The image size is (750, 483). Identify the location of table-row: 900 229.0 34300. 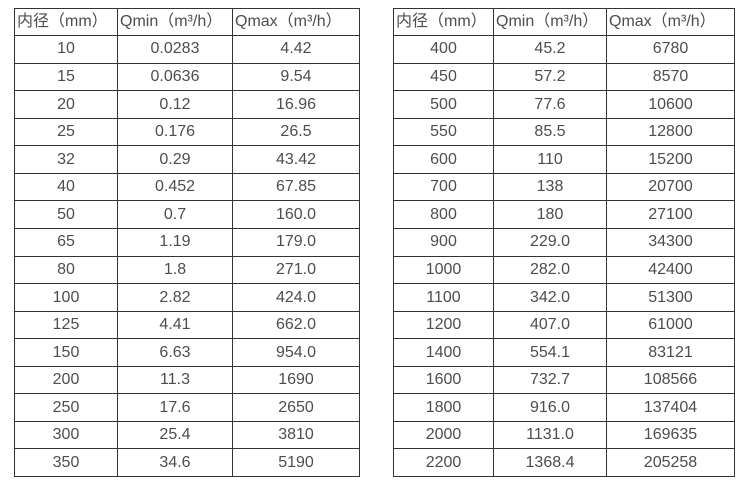
(564, 242).